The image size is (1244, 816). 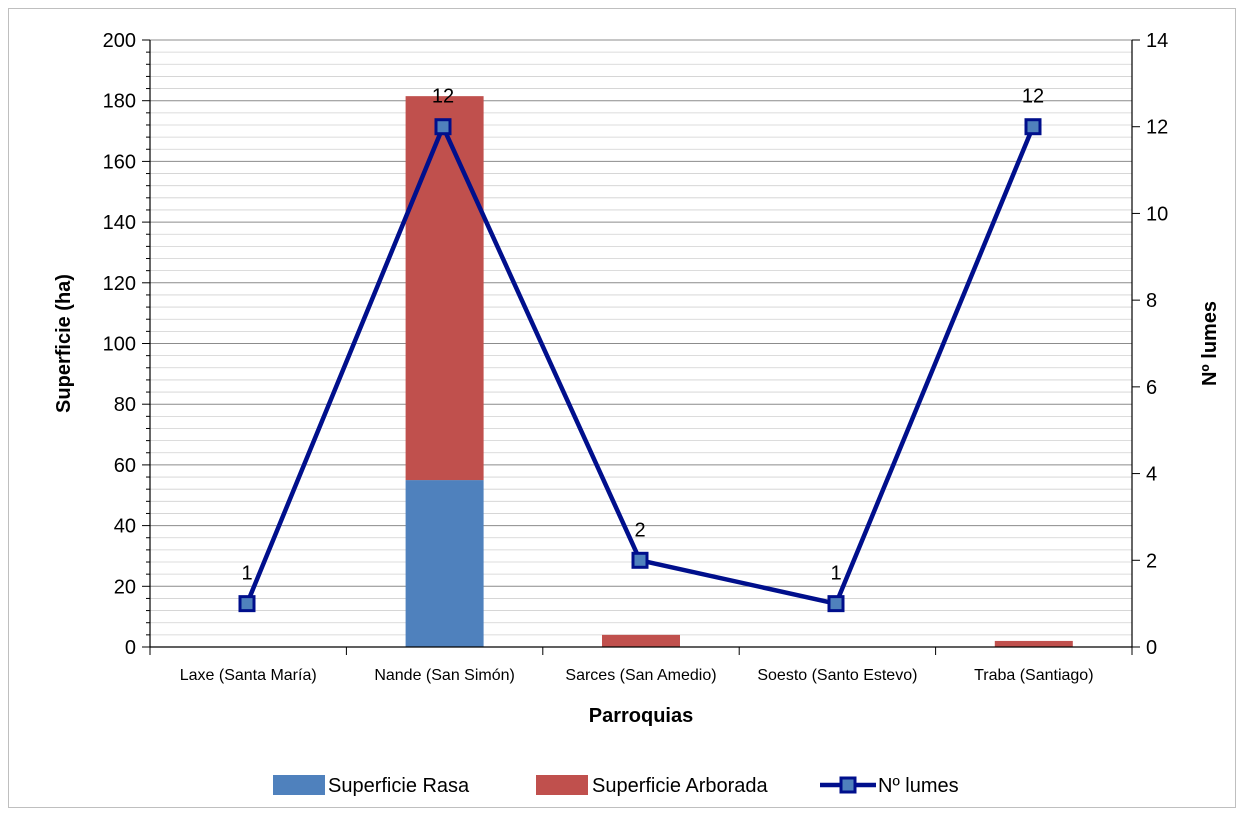 What do you see at coordinates (1151, 561) in the screenshot?
I see `y2-tick-label: 2` at bounding box center [1151, 561].